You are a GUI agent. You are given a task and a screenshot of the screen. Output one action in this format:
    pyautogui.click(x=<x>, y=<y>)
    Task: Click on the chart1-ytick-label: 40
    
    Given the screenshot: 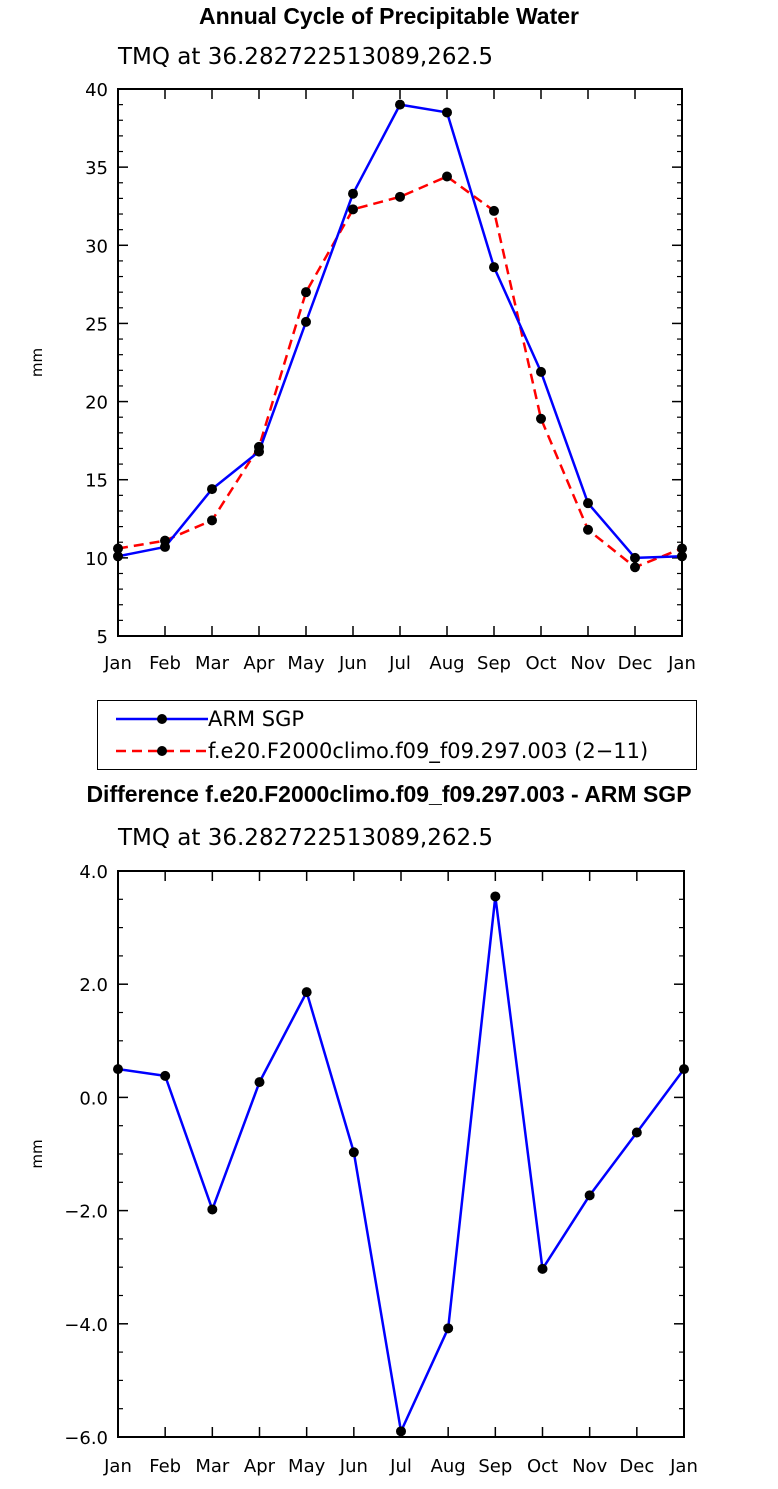 What is the action you would take?
    pyautogui.click(x=96, y=90)
    